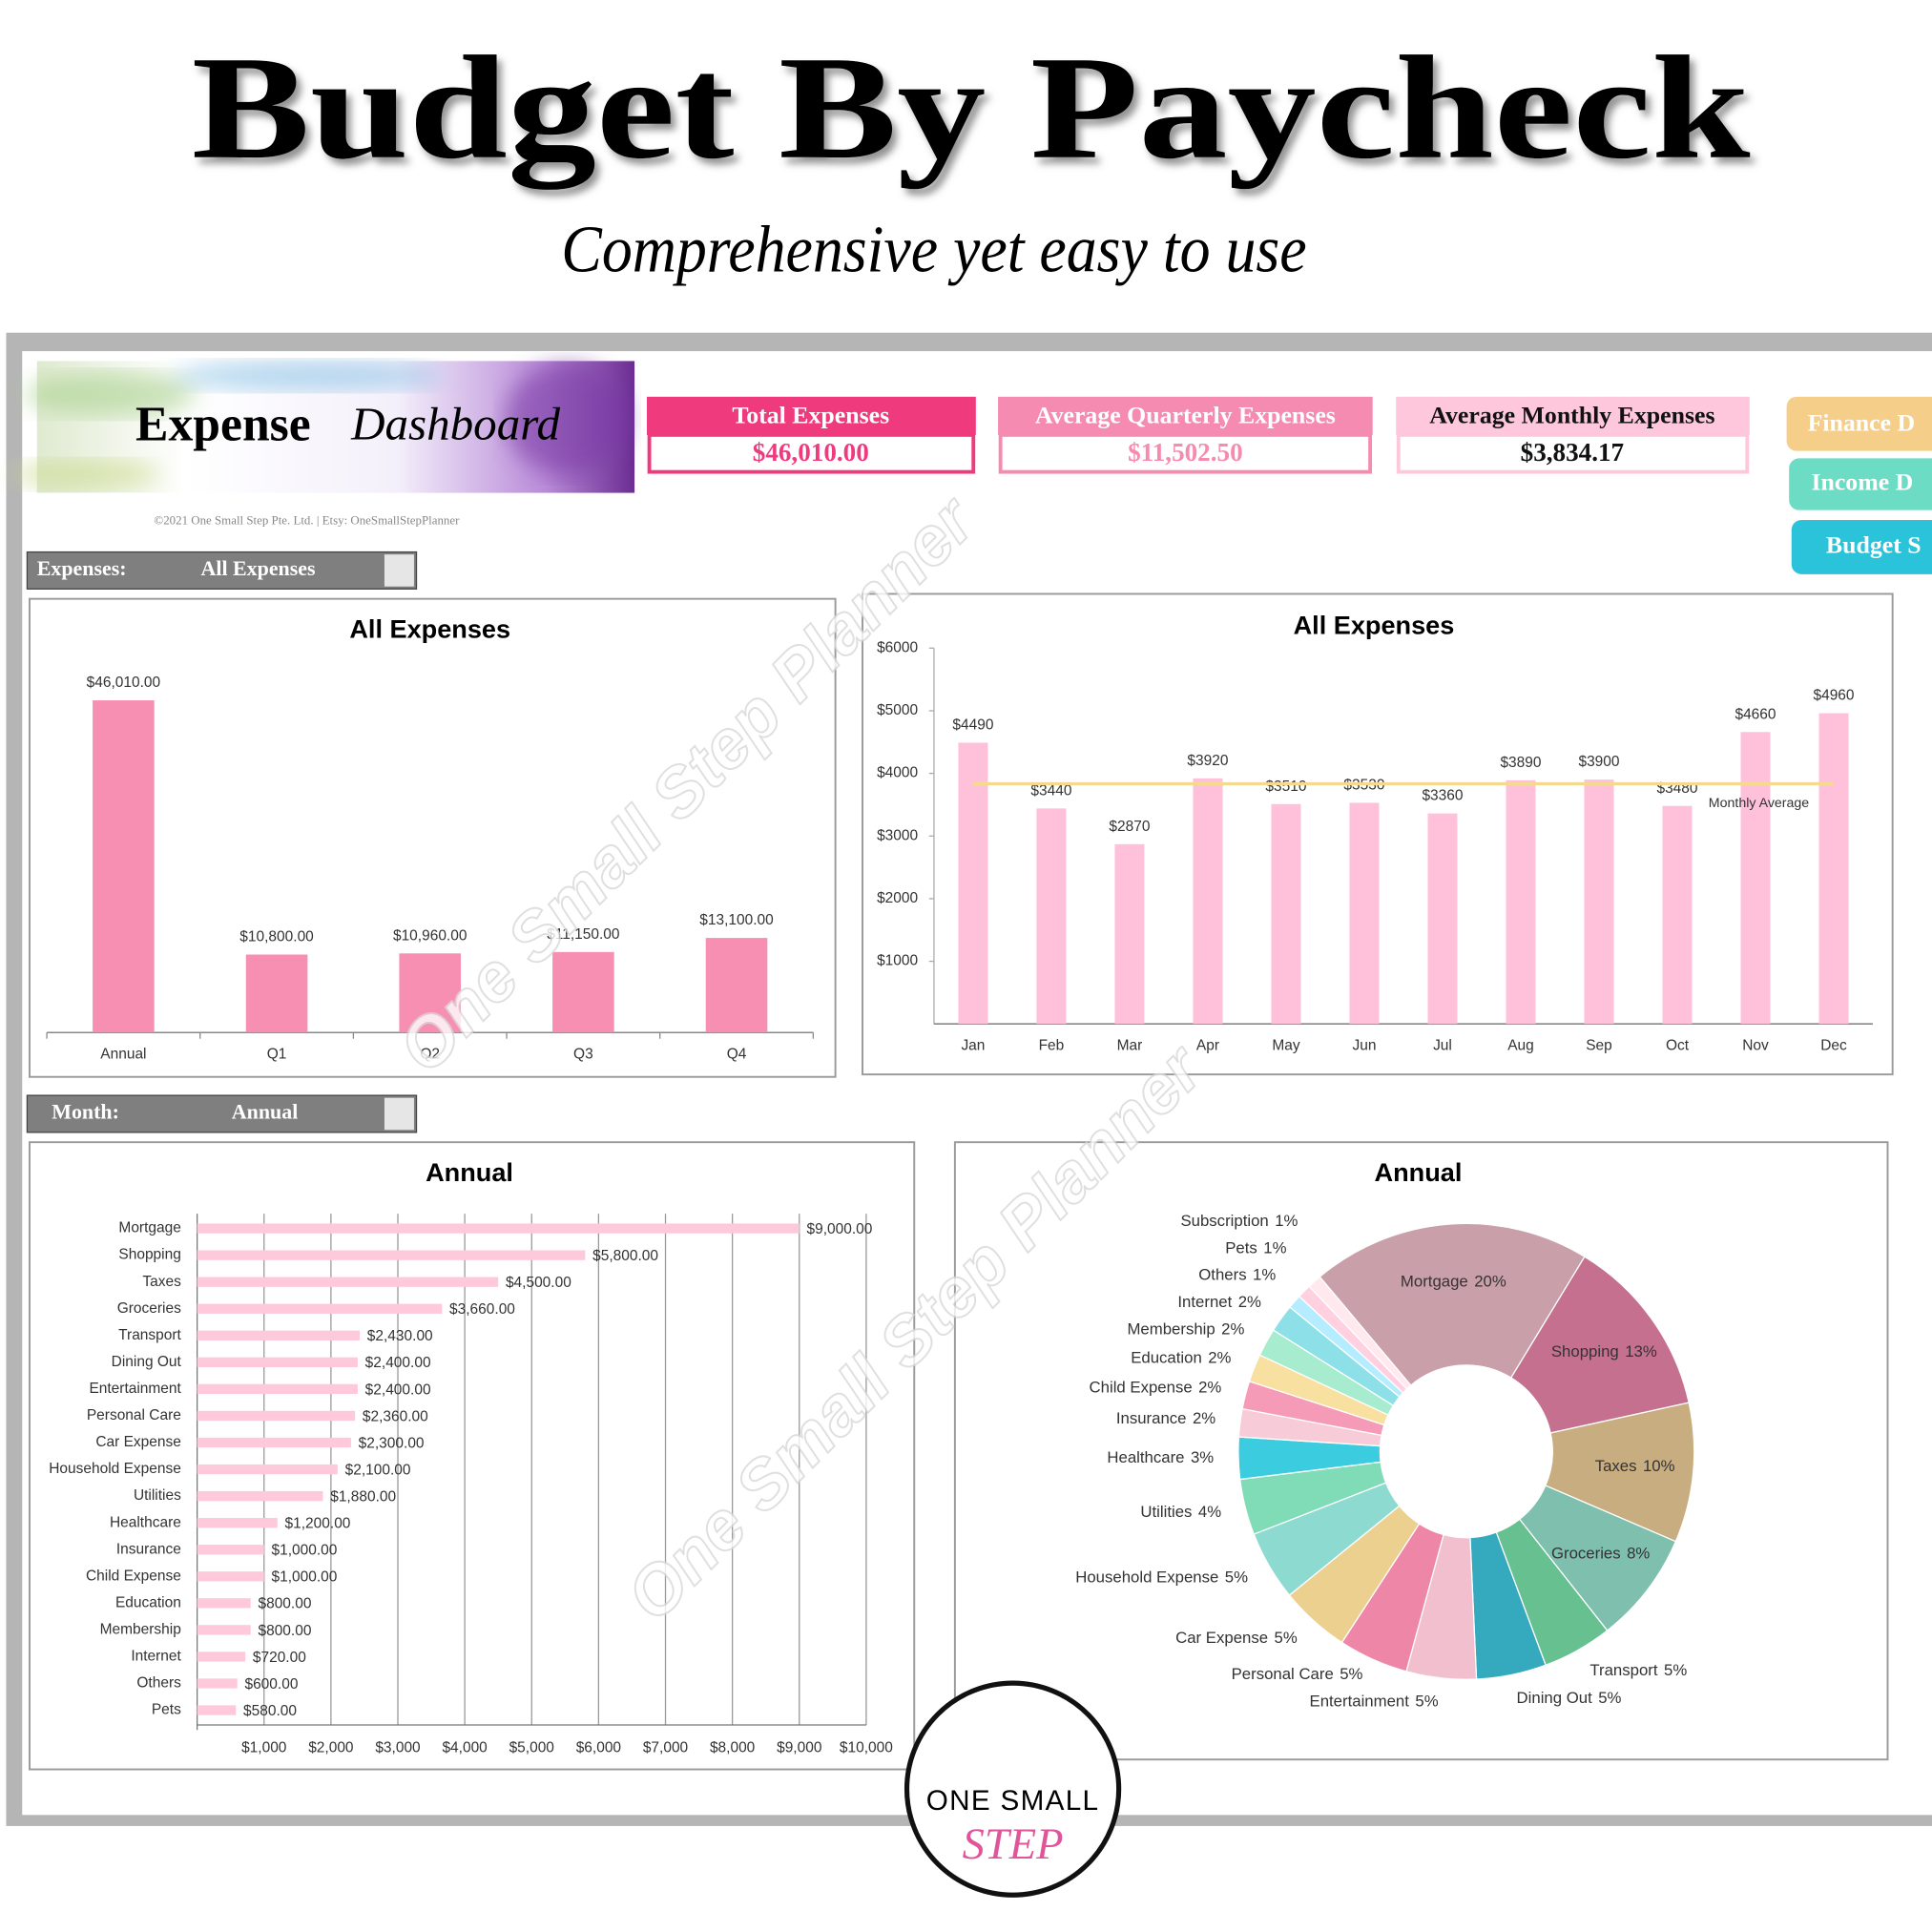 The height and width of the screenshot is (1932, 1932). I want to click on kpi-value: $46,010.00, so click(811, 452).